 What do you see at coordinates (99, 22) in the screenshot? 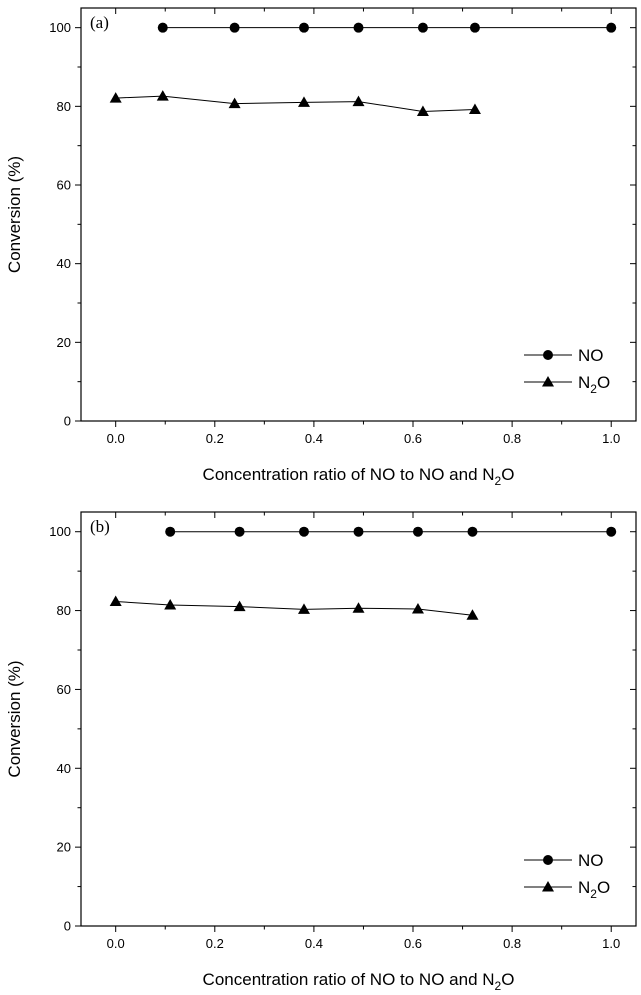
I see `panel-label: (a)` at bounding box center [99, 22].